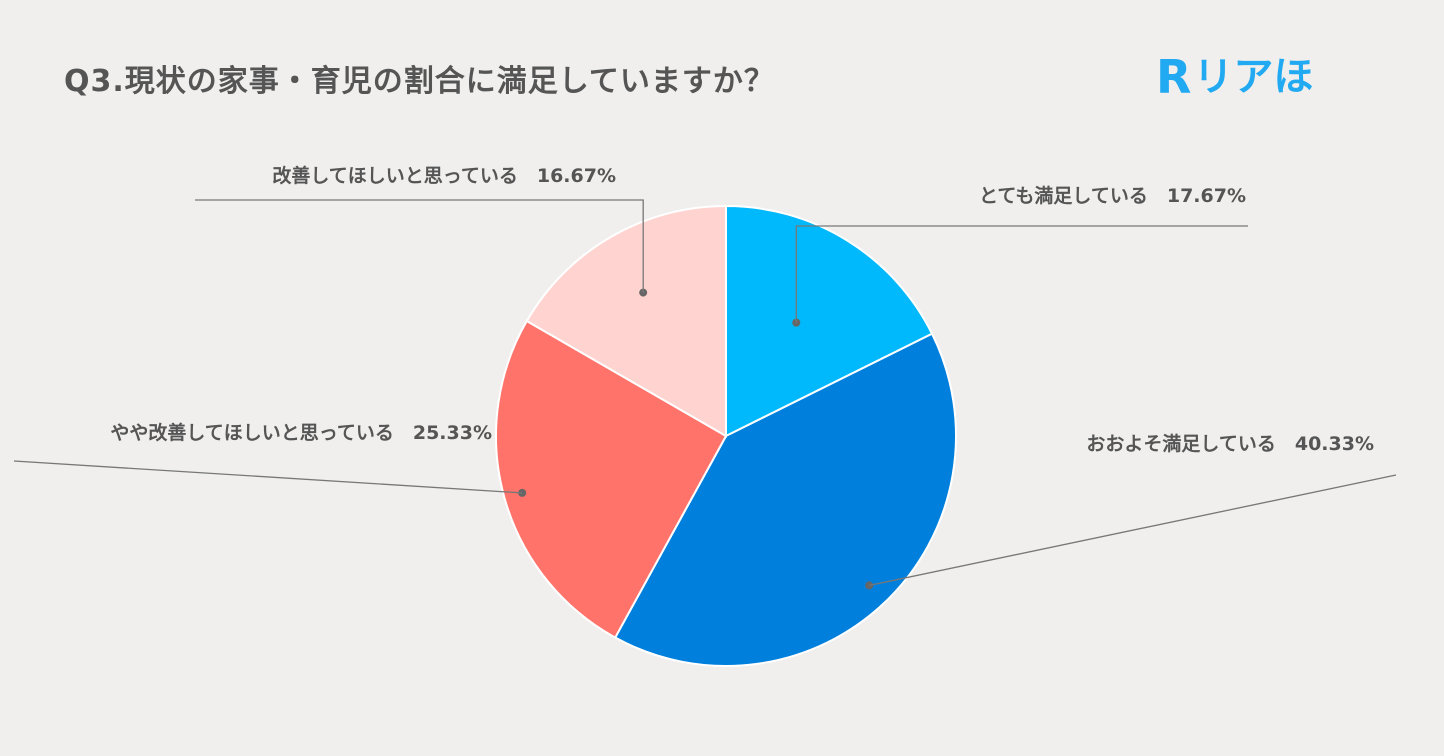  What do you see at coordinates (1174, 77) in the screenshot?
I see `logo-mark: R` at bounding box center [1174, 77].